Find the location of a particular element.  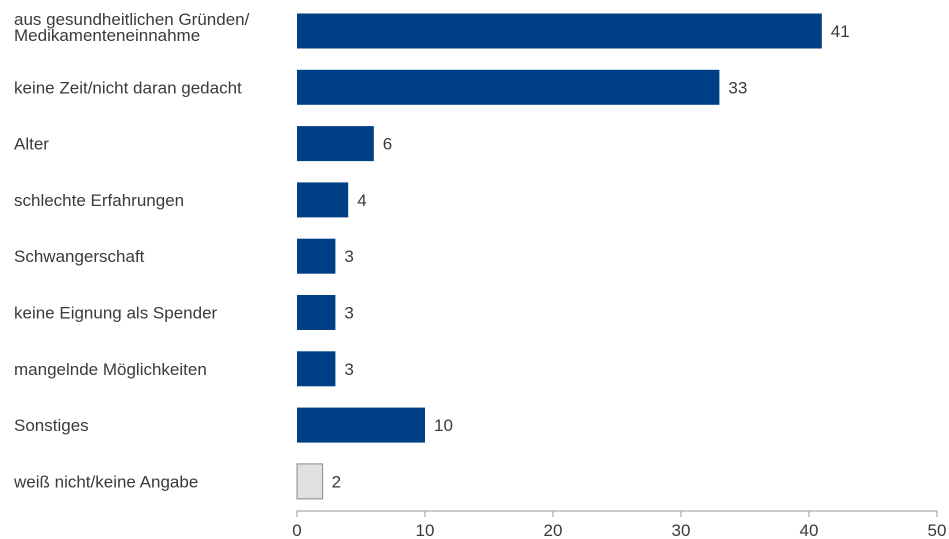

category-label: schlechte Erfahrungen is located at coordinates (99, 200).